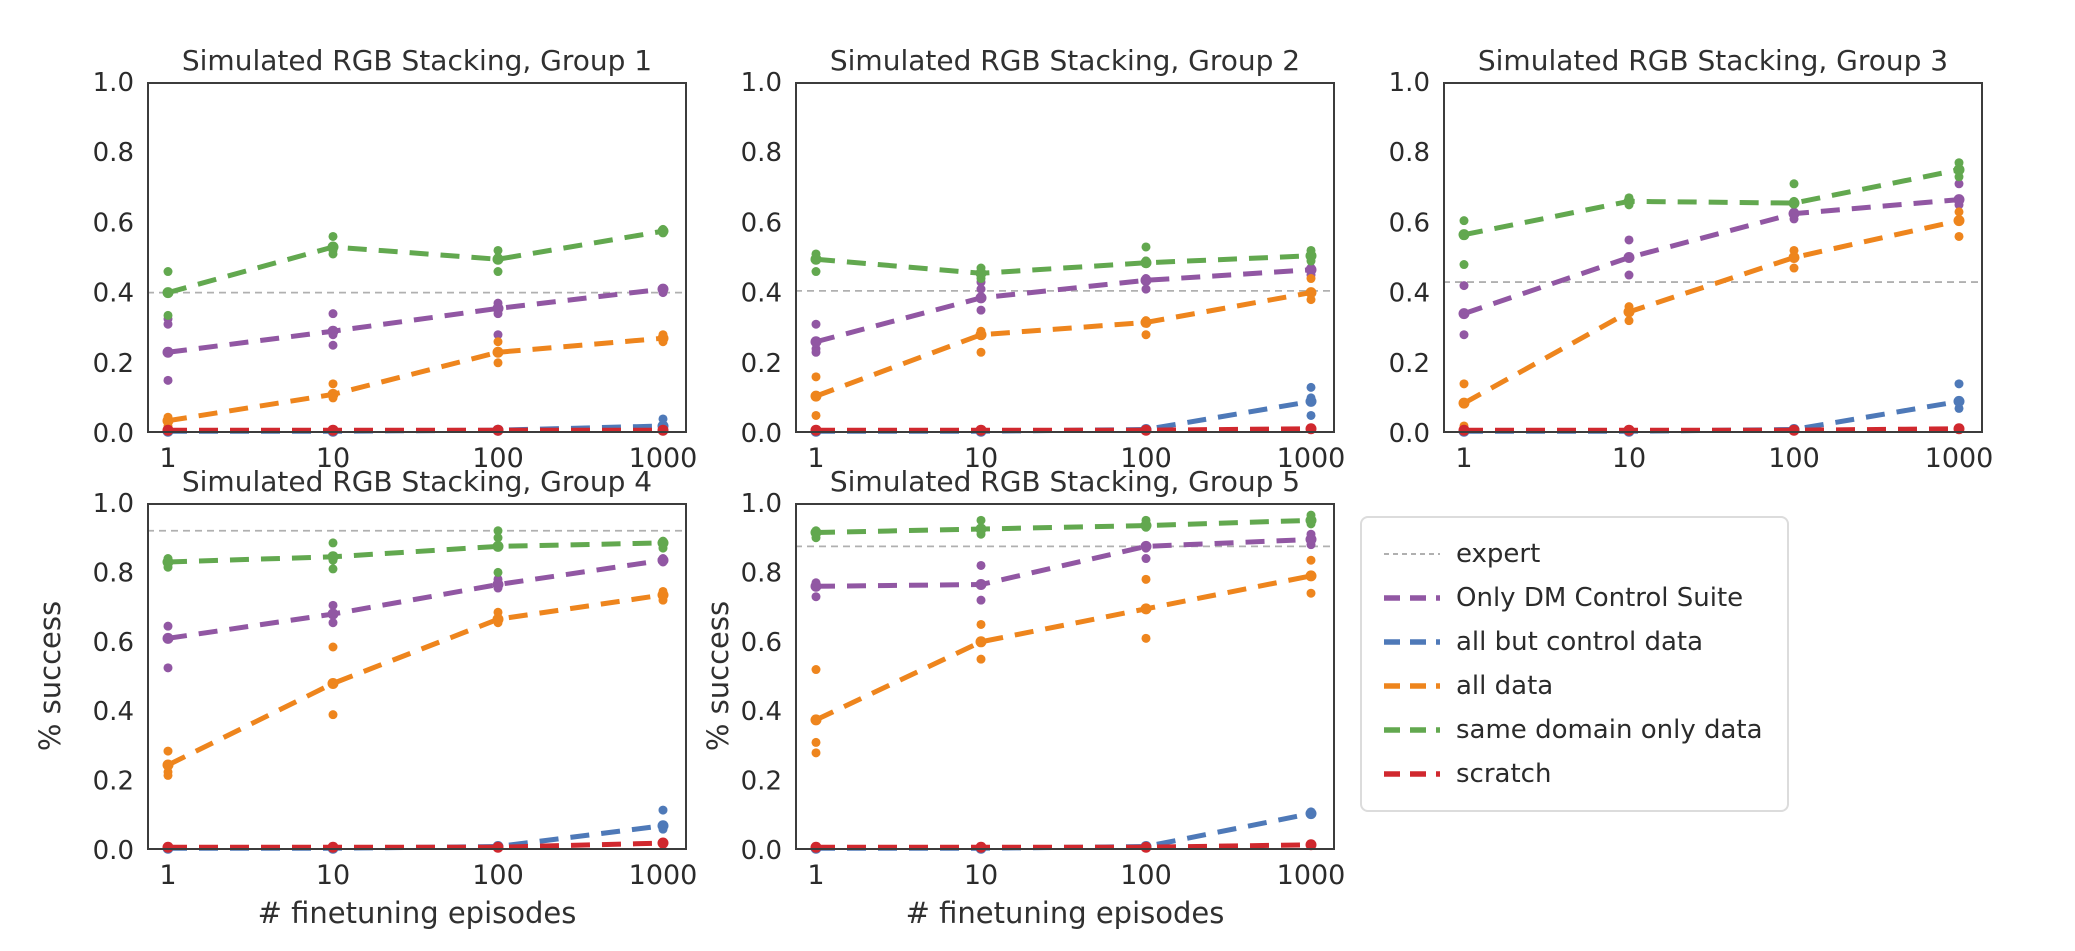 The height and width of the screenshot is (951, 2075). What do you see at coordinates (663, 458) in the screenshot?
I see `x-tick-label: 1000` at bounding box center [663, 458].